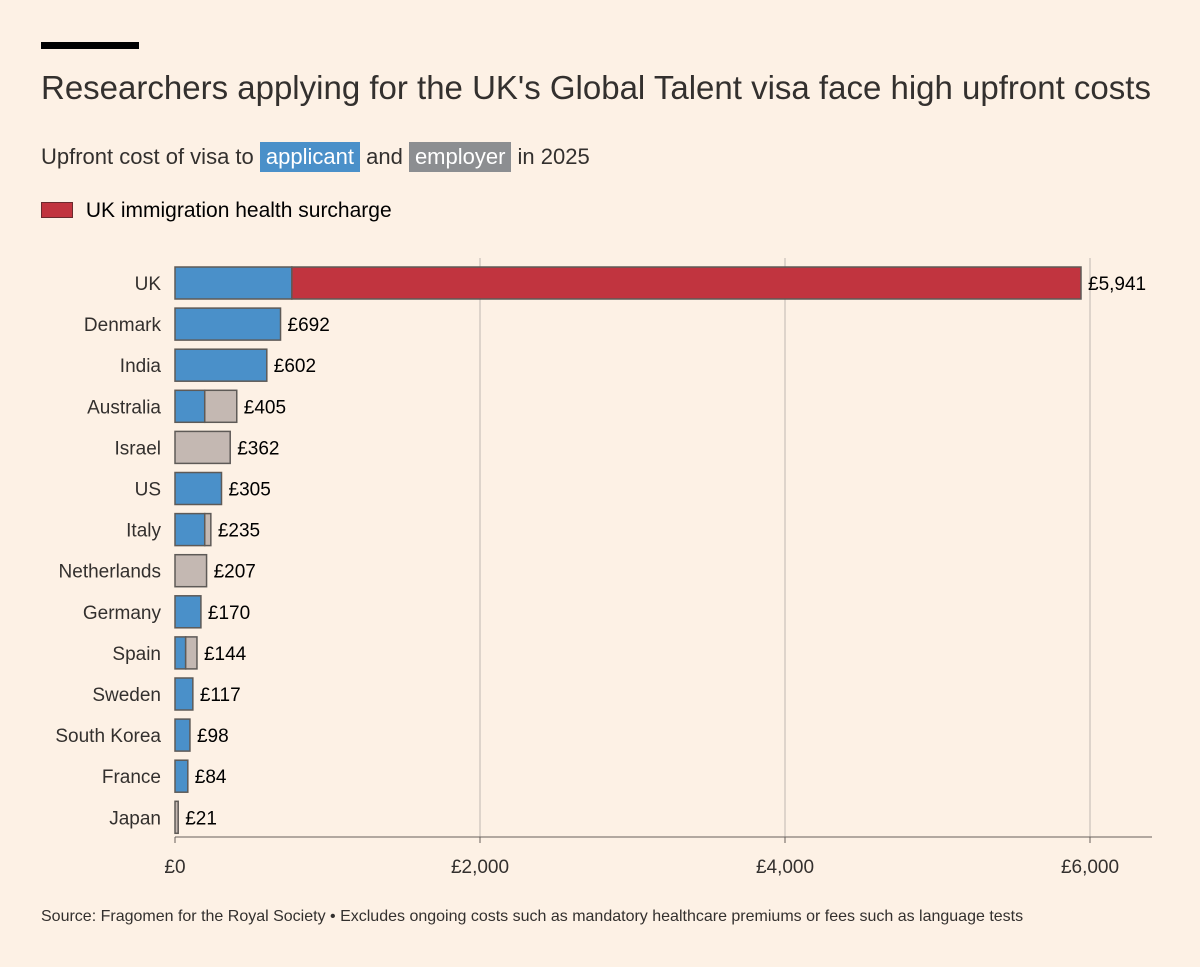 The image size is (1200, 967). Describe the element at coordinates (148, 490) in the screenshot. I see `category-label: US` at that location.